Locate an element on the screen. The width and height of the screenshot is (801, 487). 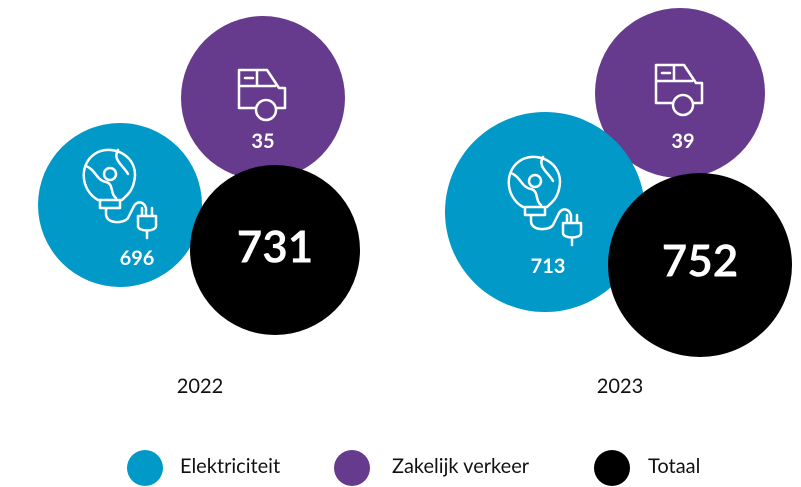
legend-label: Zakelijk verkeer is located at coordinates (461, 466).